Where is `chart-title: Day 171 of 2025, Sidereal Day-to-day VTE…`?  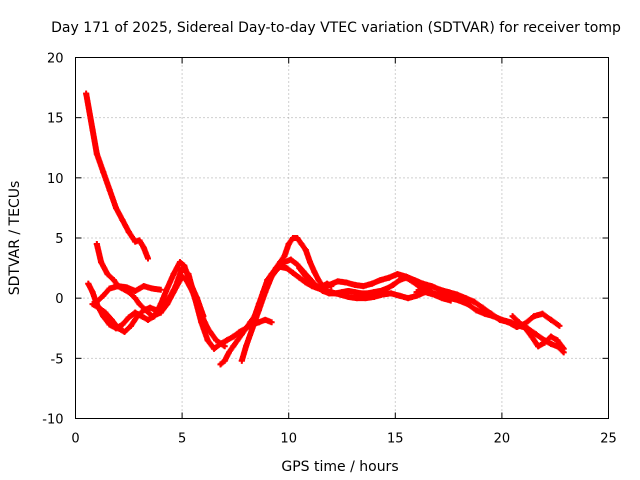
chart-title: Day 171 of 2025, Sidereal Day-to-day VTE… is located at coordinates (336, 28).